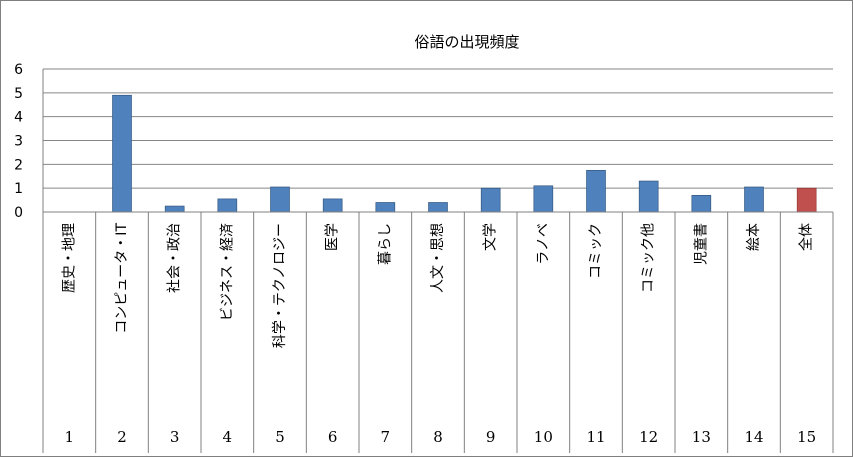 This screenshot has width=853, height=457. Describe the element at coordinates (18, 70) in the screenshot. I see `y-tick-label: 6` at that location.